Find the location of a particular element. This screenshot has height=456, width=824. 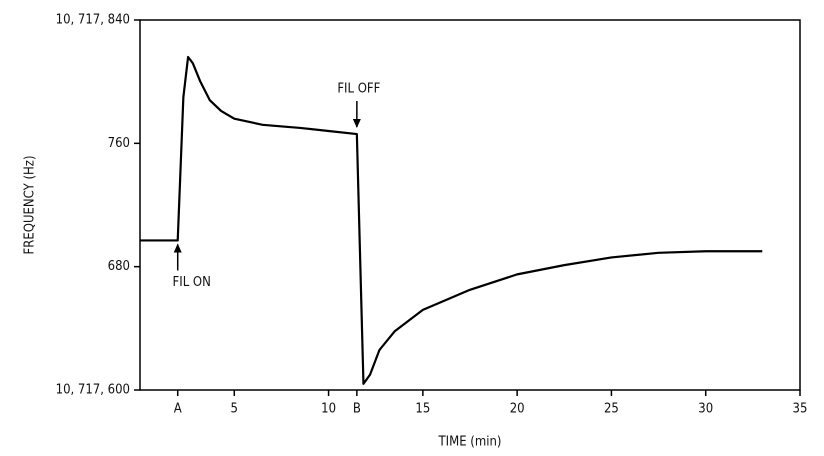

annotation: FIL ON is located at coordinates (192, 282).